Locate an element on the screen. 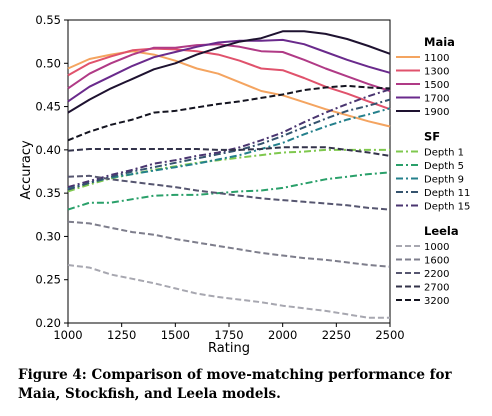 This screenshot has height=416, width=492. x-tick-label: 2250 is located at coordinates (336, 335).